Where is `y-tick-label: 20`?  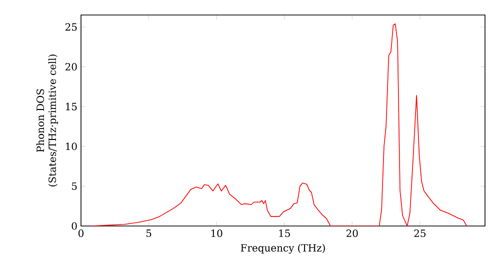 y-tick-label: 20 is located at coordinates (71, 66).